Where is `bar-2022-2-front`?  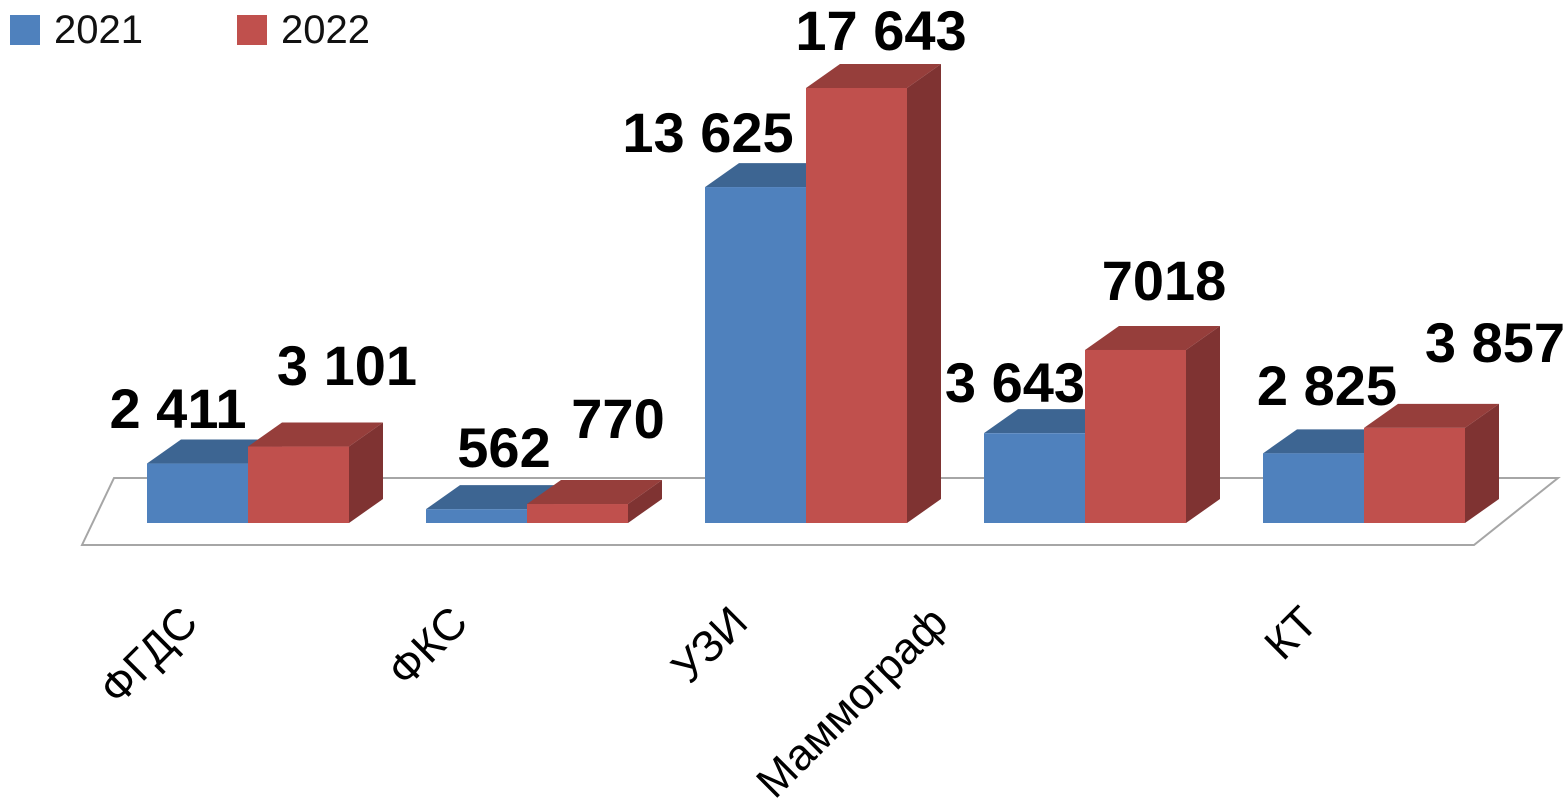
bar-2022-2-front is located at coordinates (856, 305).